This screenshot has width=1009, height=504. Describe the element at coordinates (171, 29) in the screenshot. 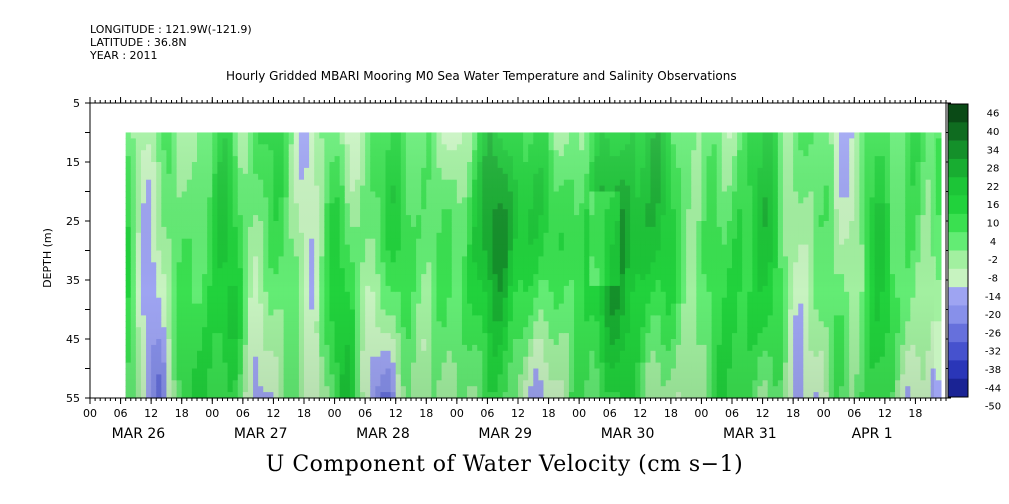

I see `longitude-label: LONGITUDE : 121.9W(-121.9)` at that location.